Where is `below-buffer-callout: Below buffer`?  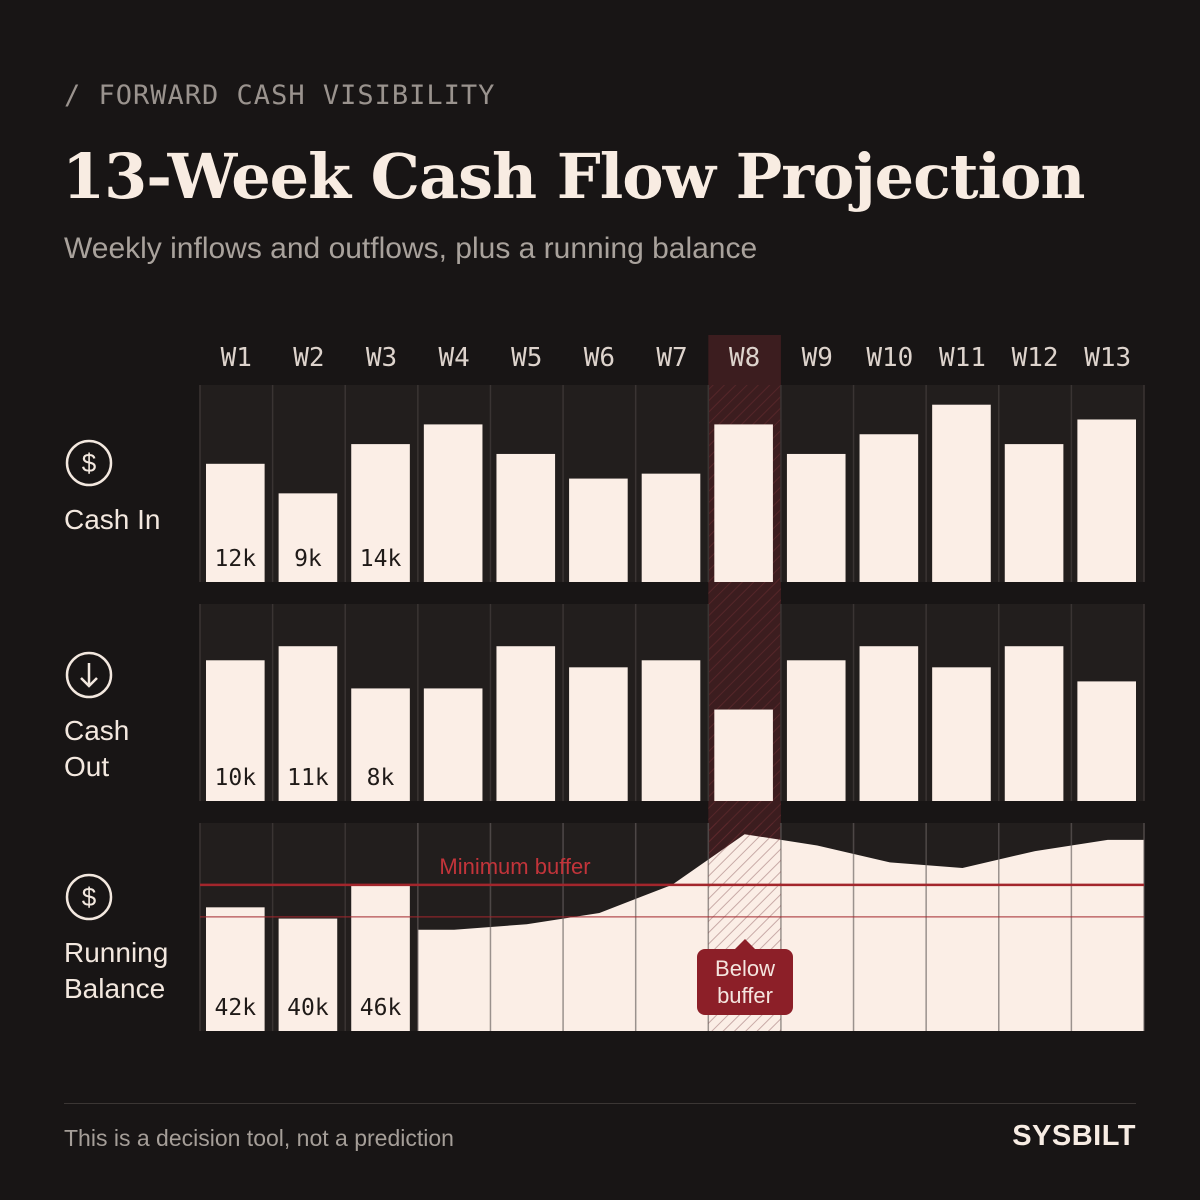 below-buffer-callout: Below buffer is located at coordinates (745, 977).